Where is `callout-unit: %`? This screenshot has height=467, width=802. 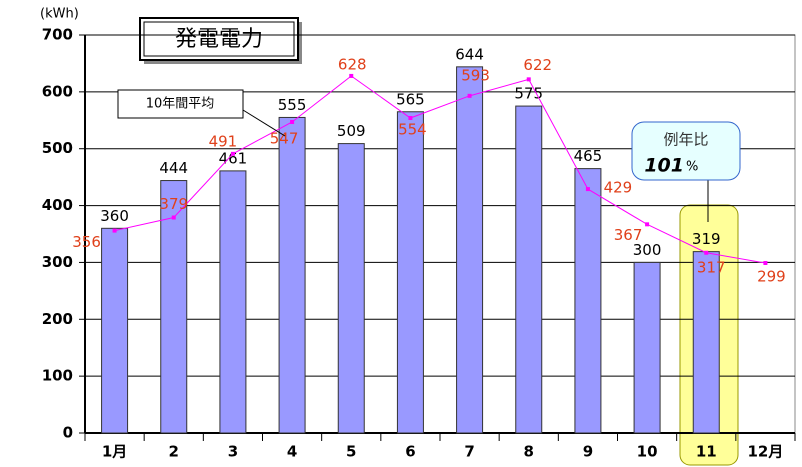 callout-unit: % is located at coordinates (692, 167).